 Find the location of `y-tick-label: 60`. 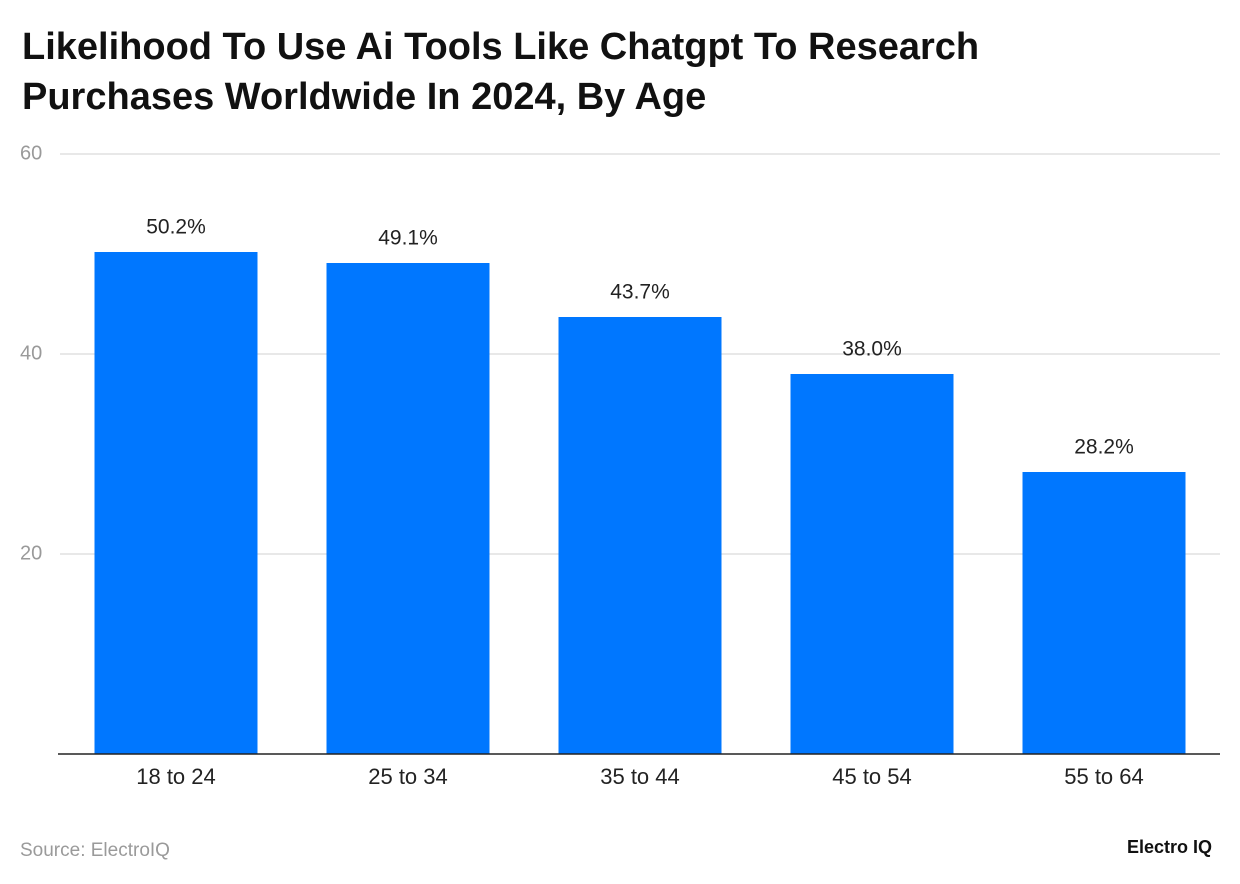

y-tick-label: 60 is located at coordinates (31, 153).